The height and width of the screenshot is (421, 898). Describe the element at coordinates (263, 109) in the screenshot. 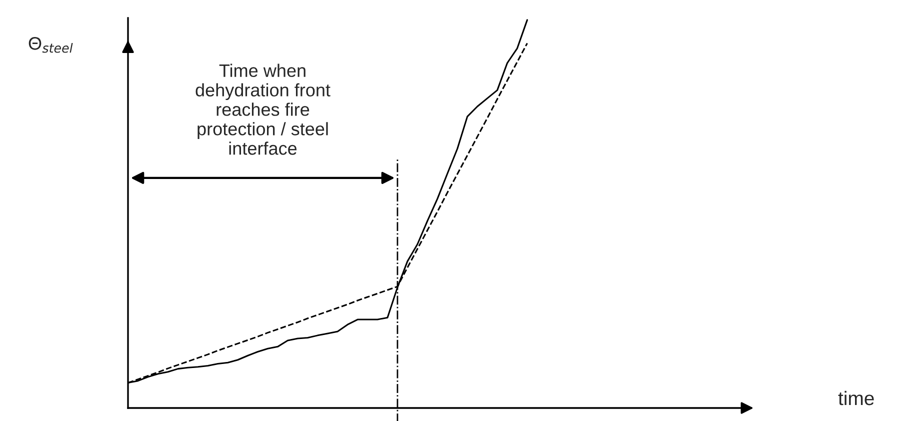

I see `annotation: Time when dehydration front reaches fire protection / steel interface` at that location.